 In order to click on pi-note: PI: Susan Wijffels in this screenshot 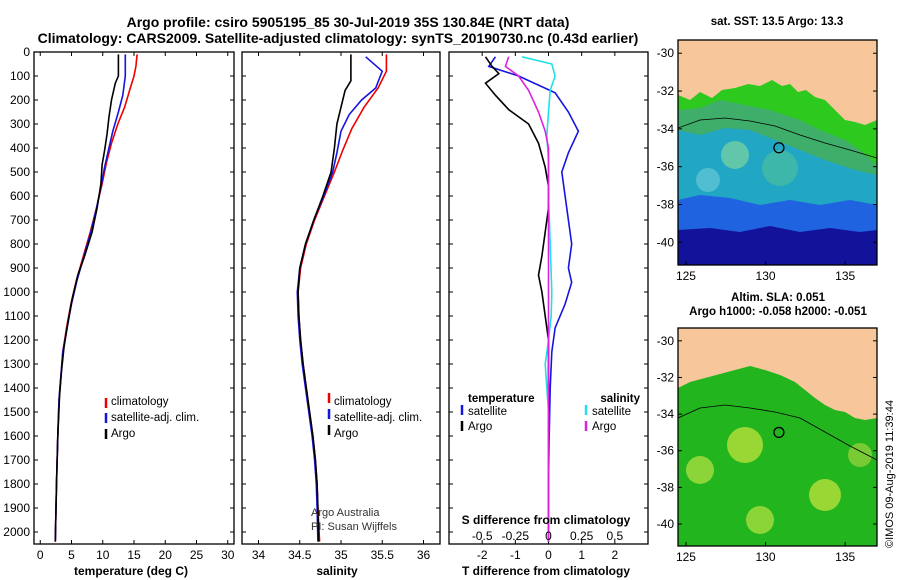, I will do `click(354, 527)`.